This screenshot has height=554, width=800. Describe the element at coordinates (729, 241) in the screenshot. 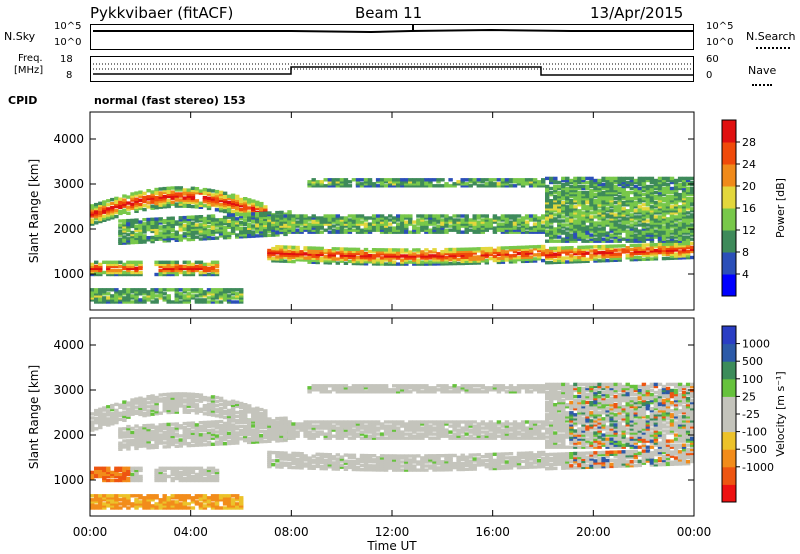

I see `colorbar-segment` at that location.